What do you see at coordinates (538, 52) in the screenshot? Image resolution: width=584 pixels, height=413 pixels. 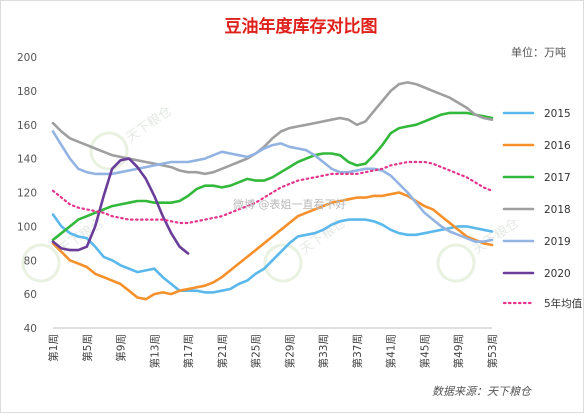 I see `unit-label: 单位：万吨` at bounding box center [538, 52].